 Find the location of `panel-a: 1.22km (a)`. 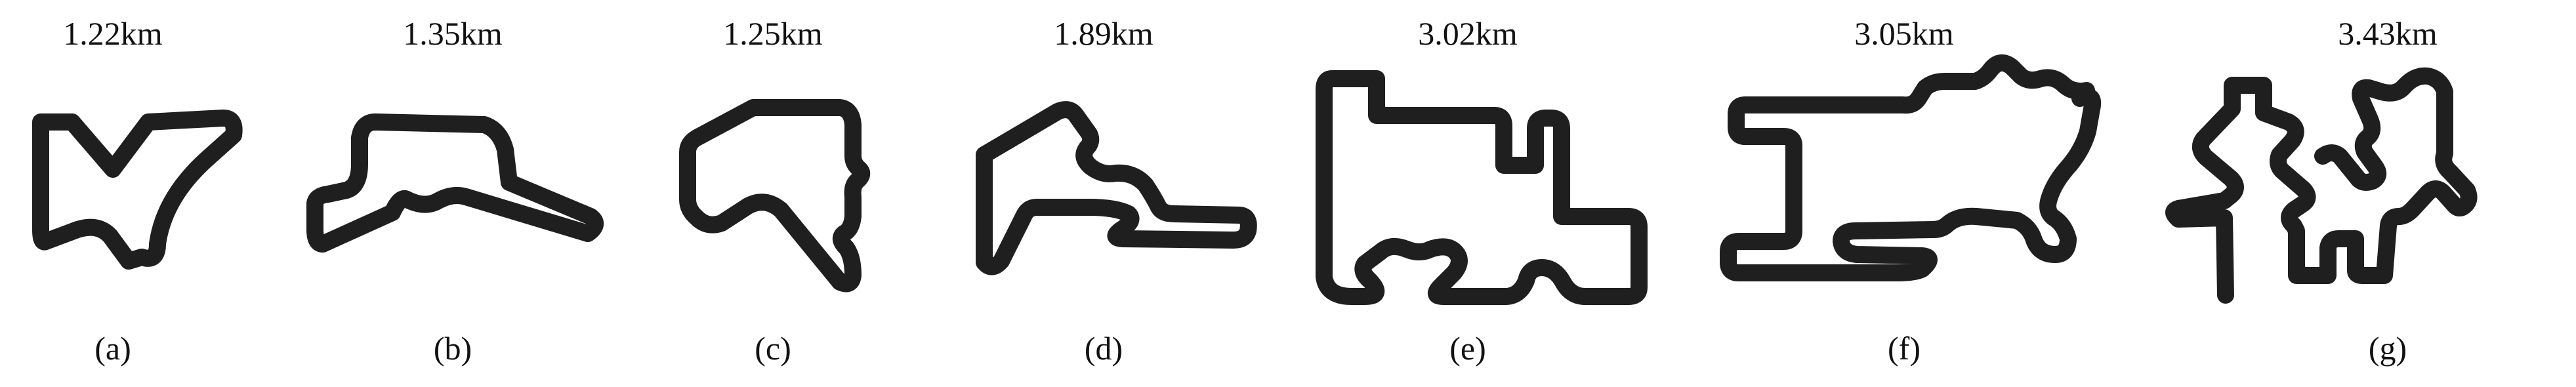

panel-a: 1.22km (a) is located at coordinates (138, 191).